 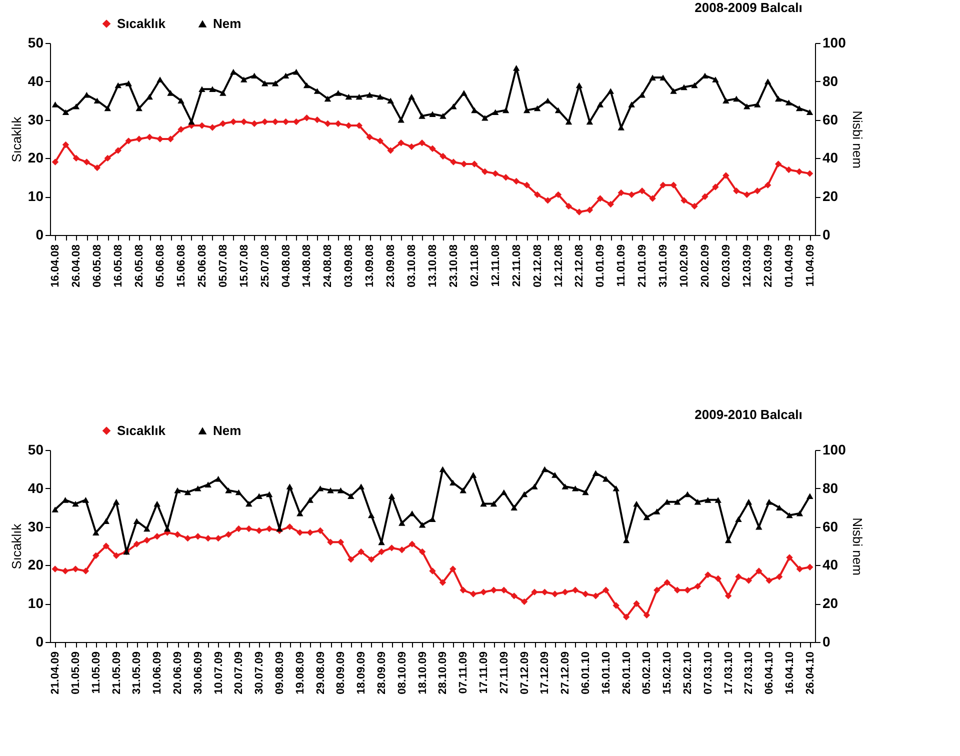 I want to click on x-tick-label: 08.09.09, so click(x=341, y=673).